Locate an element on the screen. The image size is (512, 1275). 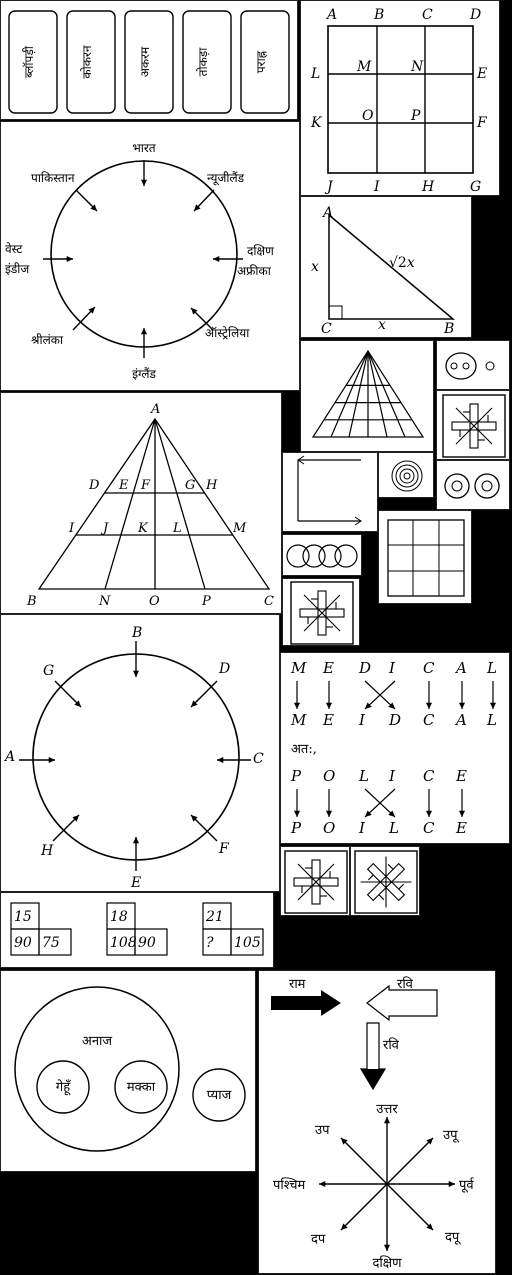
compass-sw is located at coordinates (364, 1207).